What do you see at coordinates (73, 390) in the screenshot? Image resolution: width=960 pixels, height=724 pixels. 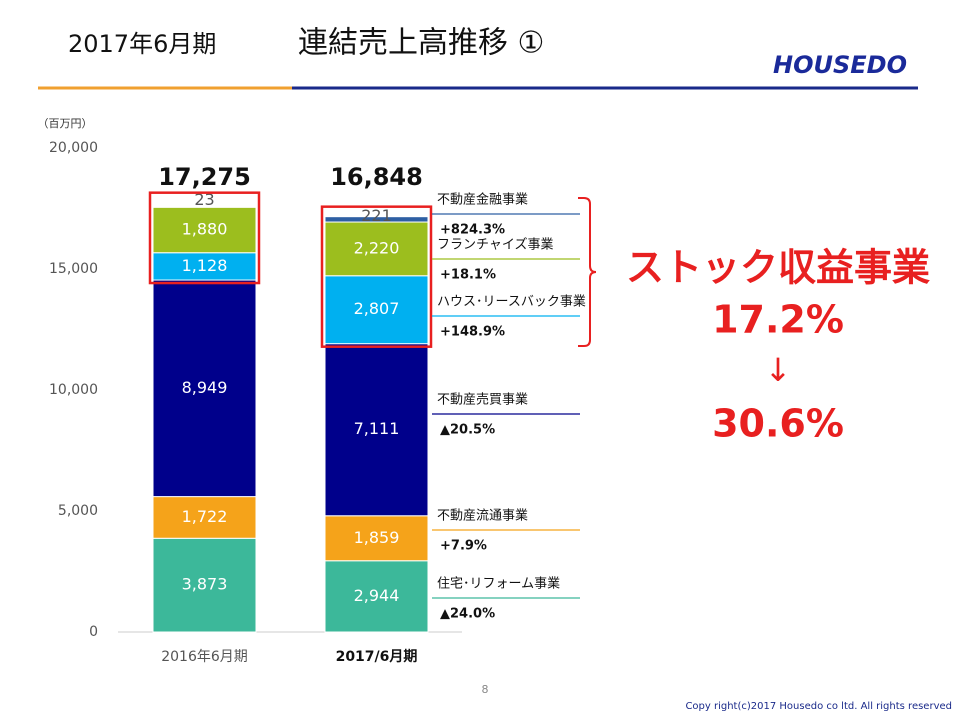 I see `y-tick-label: 10,000` at bounding box center [73, 390].